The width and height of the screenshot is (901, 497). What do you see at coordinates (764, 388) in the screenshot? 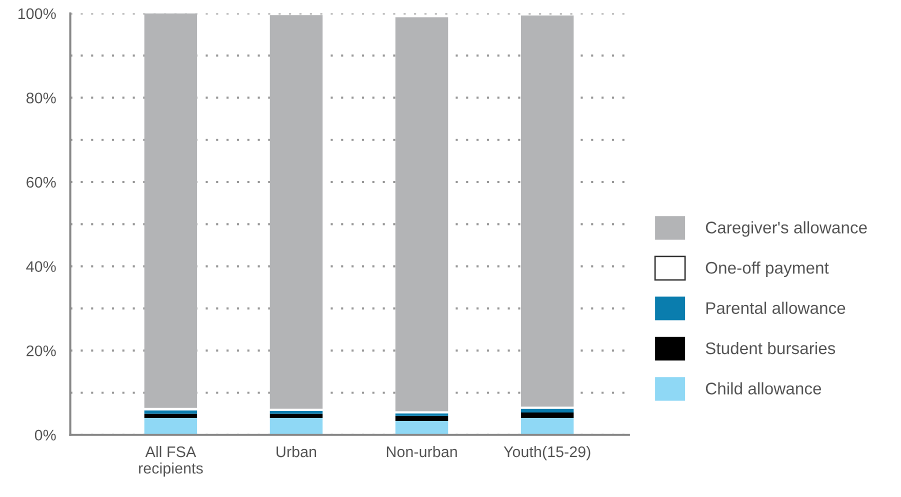
I see `legend-label: Child allowance` at bounding box center [764, 388].